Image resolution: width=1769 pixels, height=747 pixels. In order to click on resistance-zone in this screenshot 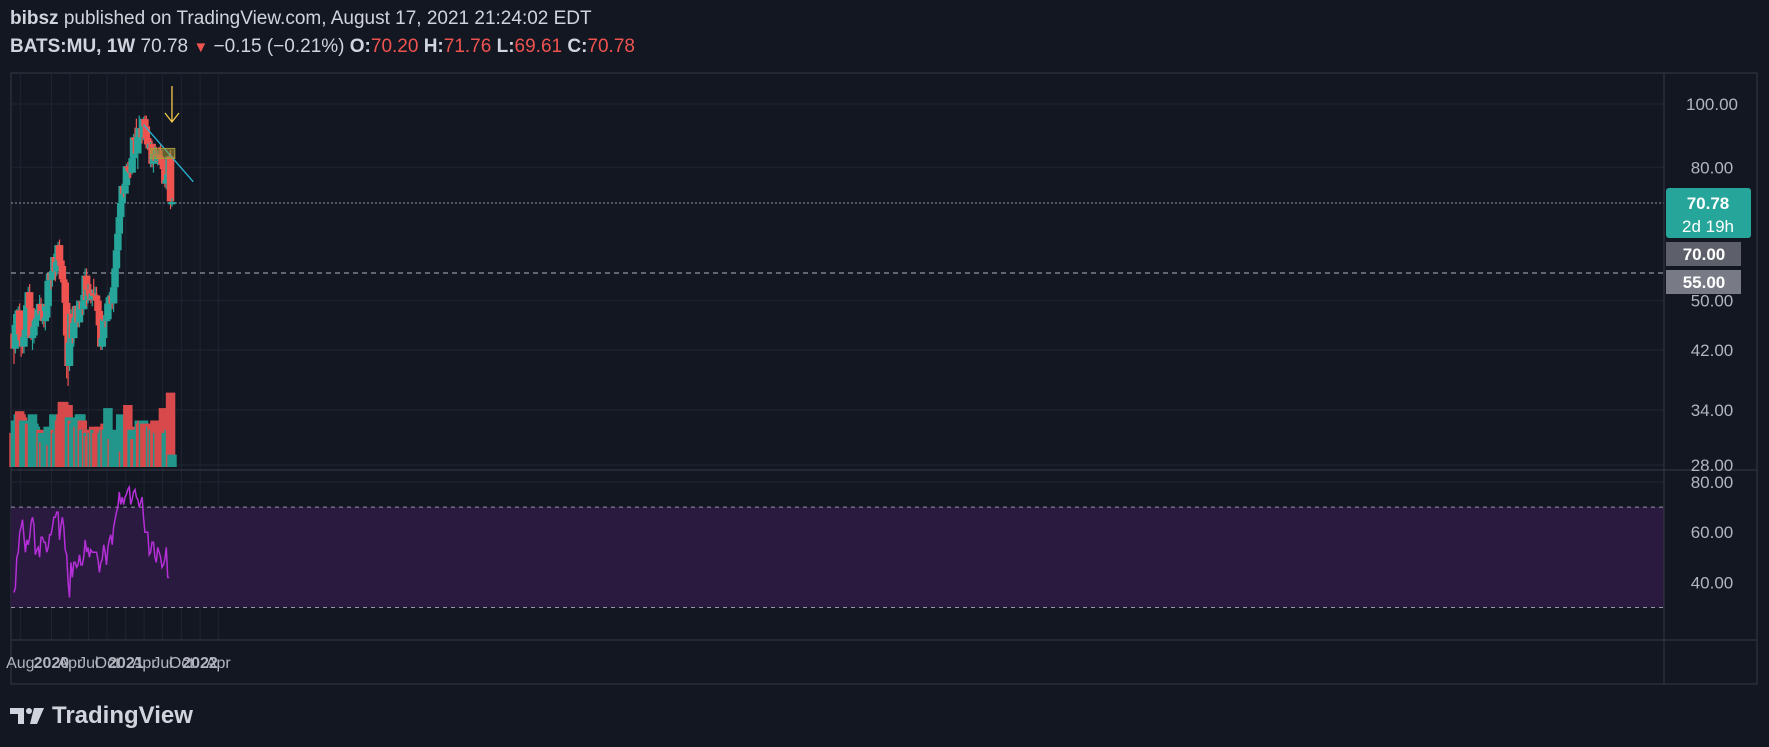, I will do `click(163, 153)`.